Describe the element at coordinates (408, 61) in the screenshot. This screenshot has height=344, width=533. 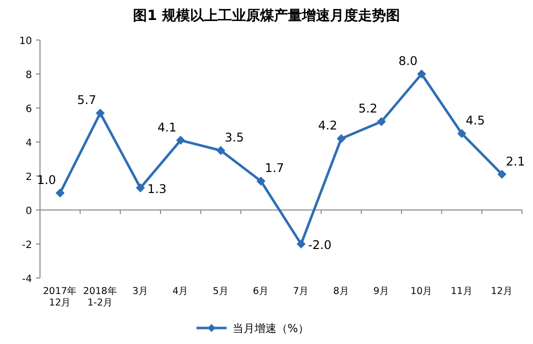
I see `data-label: 8.0` at that location.